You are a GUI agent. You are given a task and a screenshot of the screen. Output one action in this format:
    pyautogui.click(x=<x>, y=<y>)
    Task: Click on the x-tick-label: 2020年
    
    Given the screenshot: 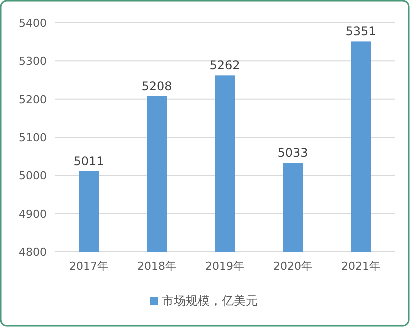 What is the action you would take?
    pyautogui.click(x=293, y=266)
    